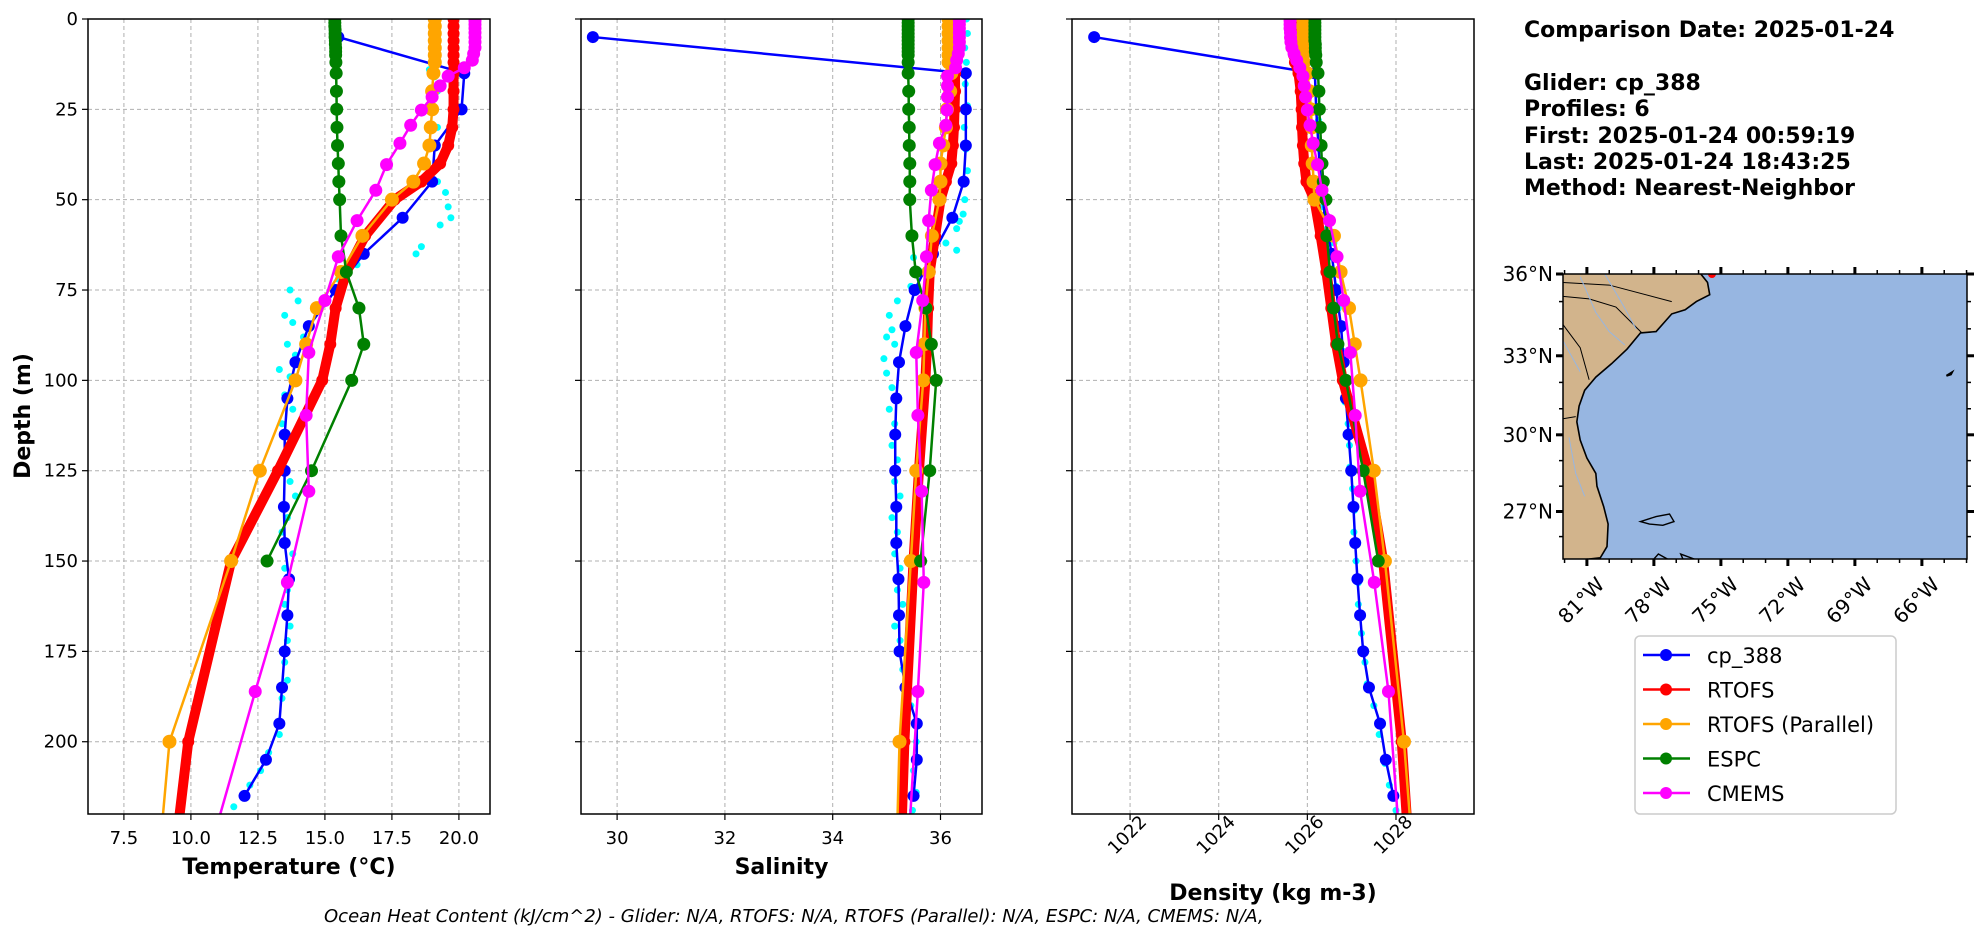 This screenshot has height=934, width=1978. What do you see at coordinates (1273, 893) in the screenshot?
I see `x-axis-label: Density (kg m-3)` at bounding box center [1273, 893].